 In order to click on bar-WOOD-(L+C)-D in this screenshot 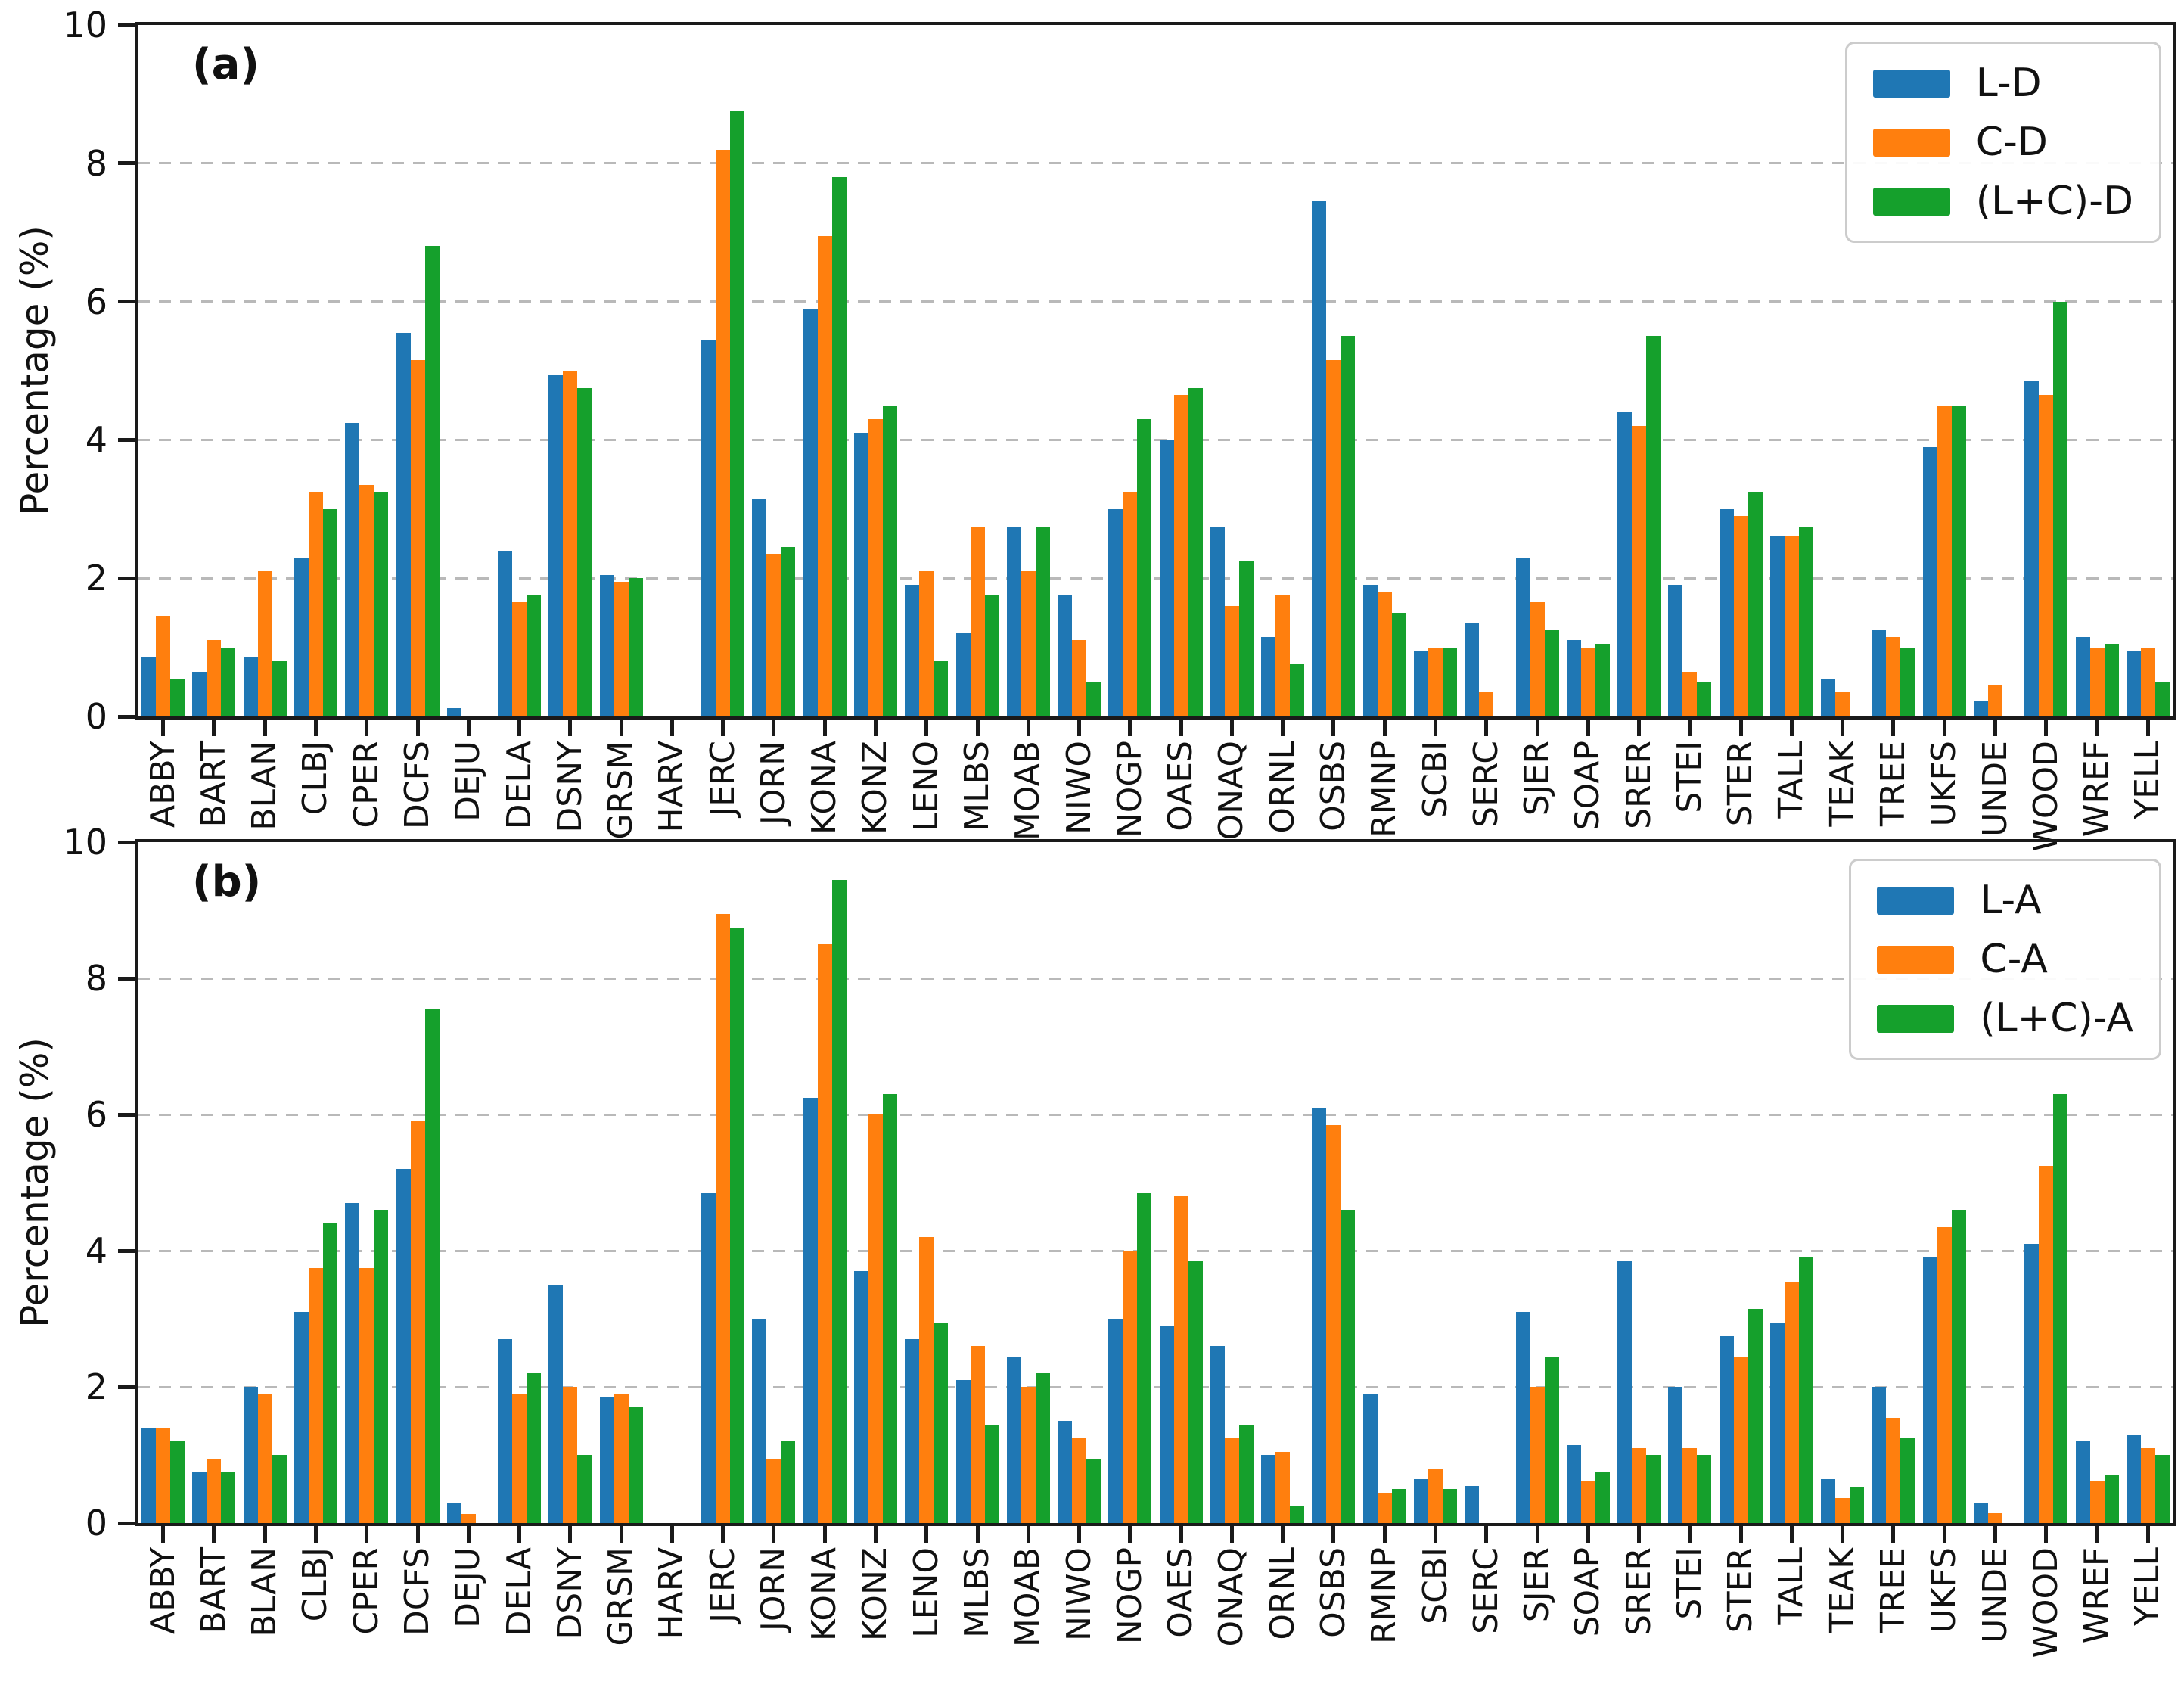, I will do `click(2060, 509)`.